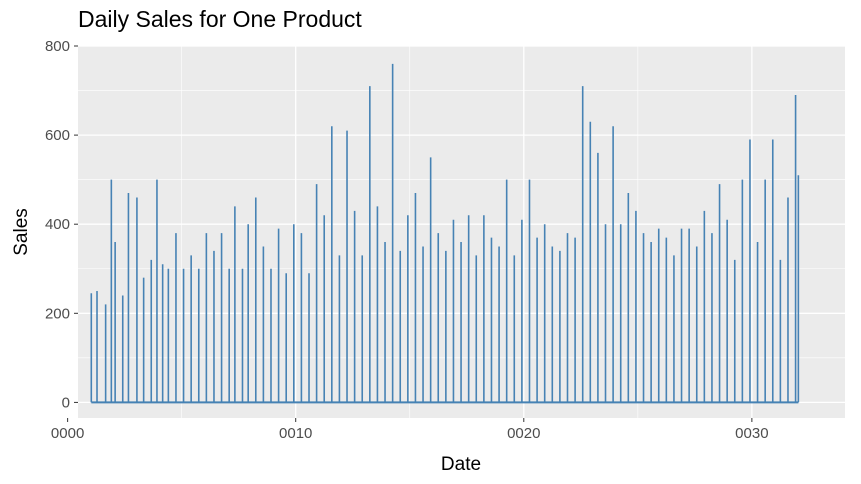 This screenshot has height=484, width=861. What do you see at coordinates (57, 135) in the screenshot?
I see `y-tick-label: 600` at bounding box center [57, 135].